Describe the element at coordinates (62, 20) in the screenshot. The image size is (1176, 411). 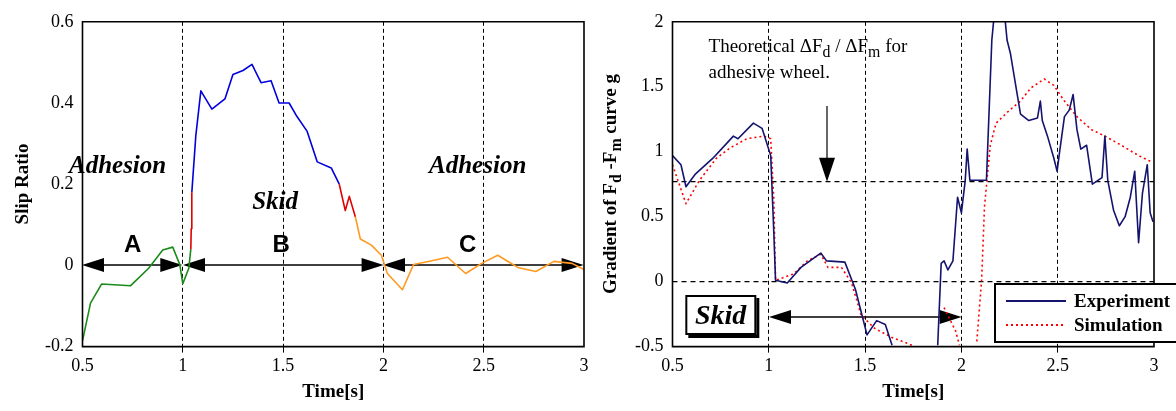
I see `y-tick-label: 0.6` at that location.